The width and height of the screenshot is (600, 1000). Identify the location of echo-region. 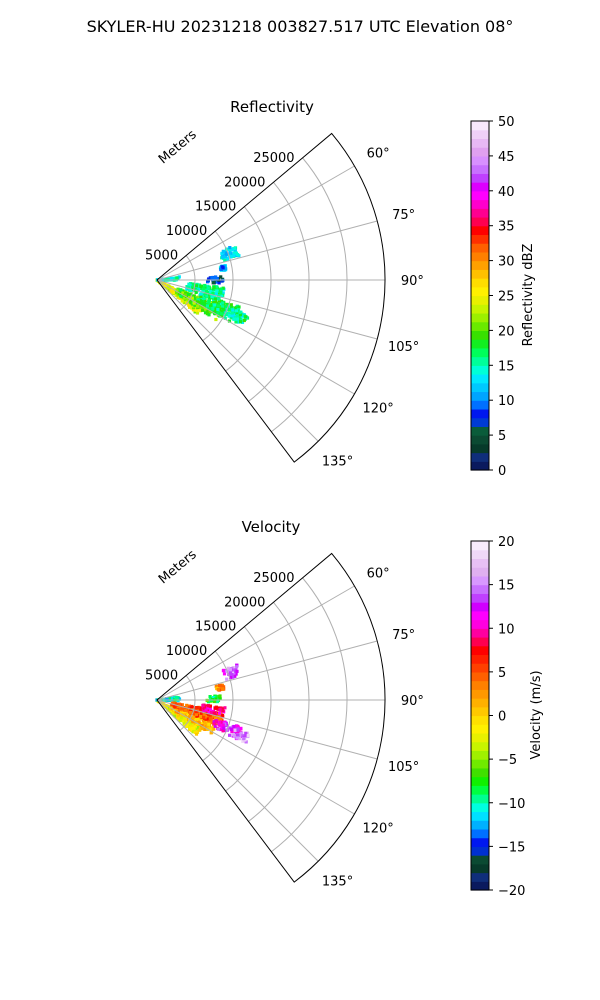
(213, 699).